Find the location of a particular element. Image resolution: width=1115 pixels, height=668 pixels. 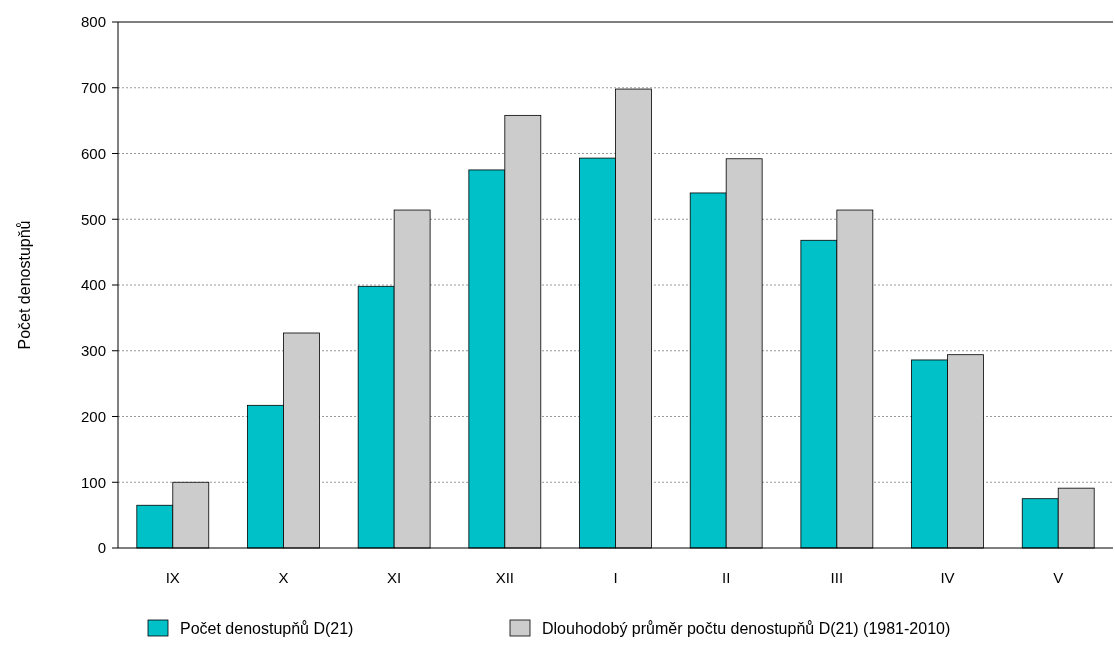

y-tick-label: 500 is located at coordinates (93, 219).